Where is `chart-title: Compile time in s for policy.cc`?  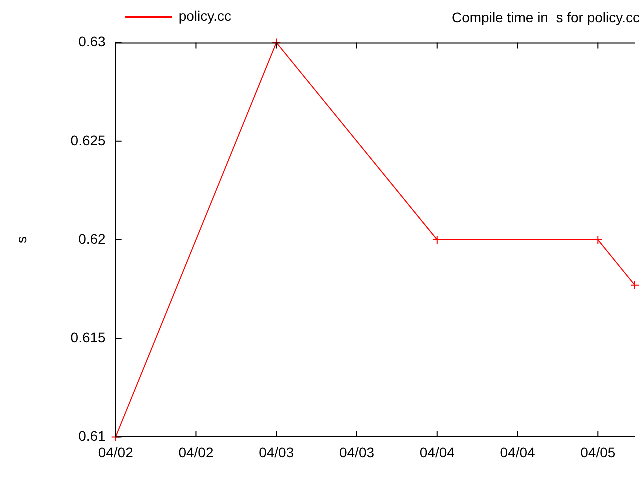 chart-title: Compile time in s for policy.cc is located at coordinates (546, 17).